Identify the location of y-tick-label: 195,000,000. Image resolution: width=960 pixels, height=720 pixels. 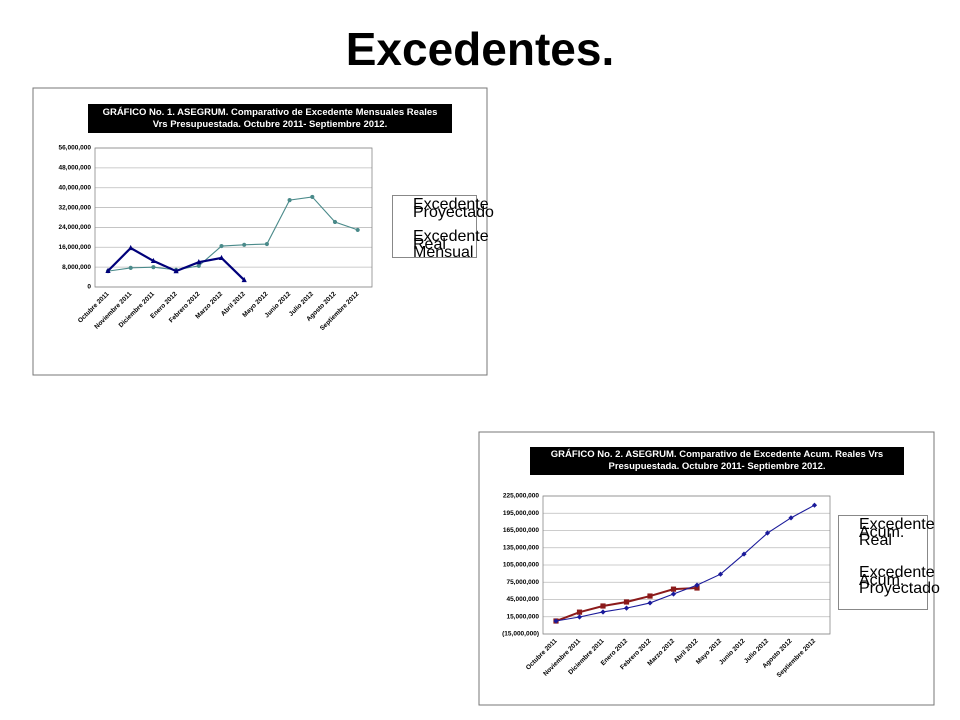
(521, 513).